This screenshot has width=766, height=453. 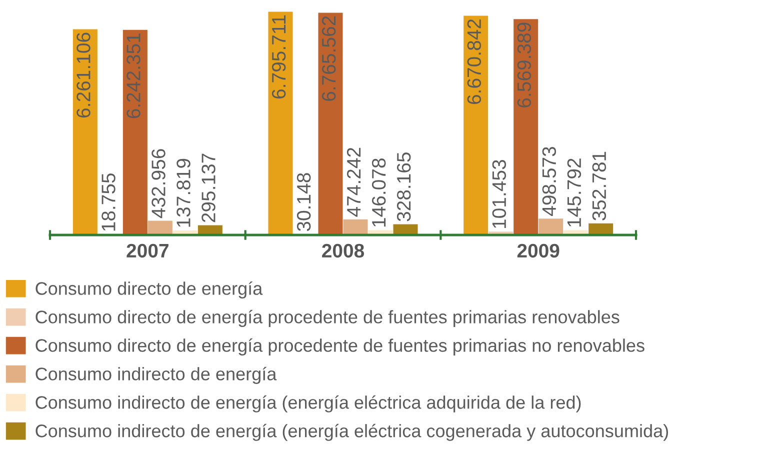 I want to click on data-label: 432.956, so click(x=159, y=183).